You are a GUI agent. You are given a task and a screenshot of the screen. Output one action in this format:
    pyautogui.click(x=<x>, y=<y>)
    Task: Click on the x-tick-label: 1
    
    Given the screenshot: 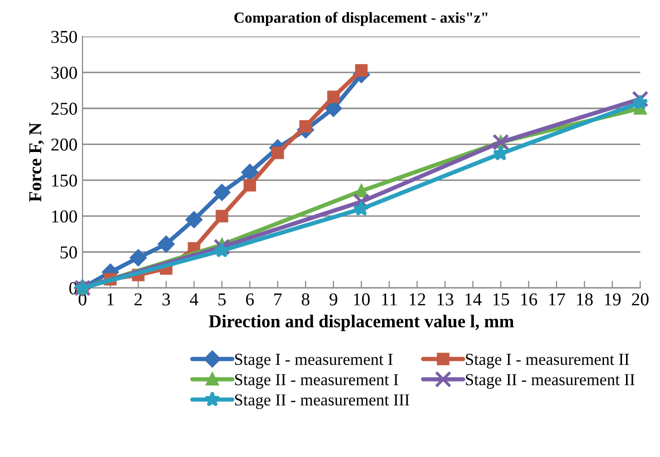 What is the action you would take?
    pyautogui.click(x=110, y=299)
    